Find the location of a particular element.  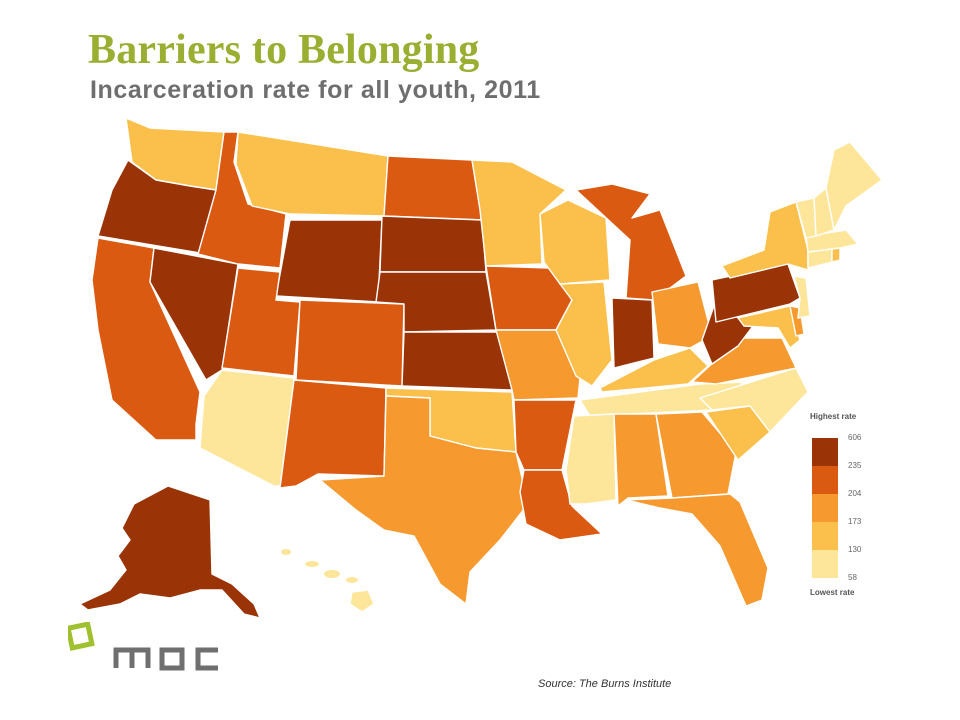

state-mississippi is located at coordinates (591, 459).